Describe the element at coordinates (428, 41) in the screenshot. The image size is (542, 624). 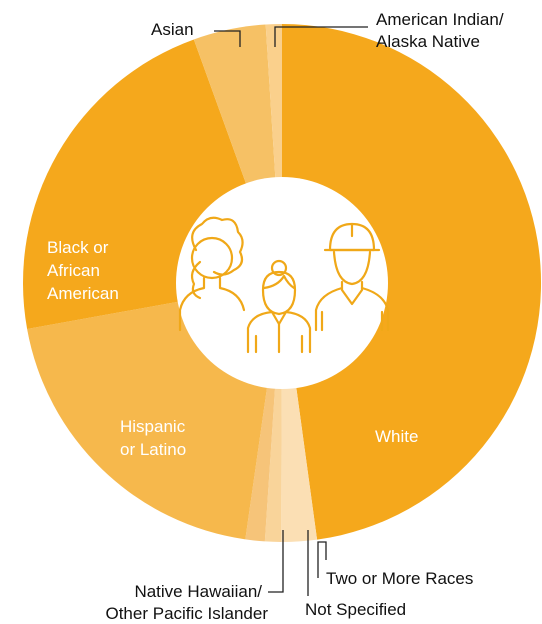
I see `label-american-indian-line2: Alaska Native` at that location.